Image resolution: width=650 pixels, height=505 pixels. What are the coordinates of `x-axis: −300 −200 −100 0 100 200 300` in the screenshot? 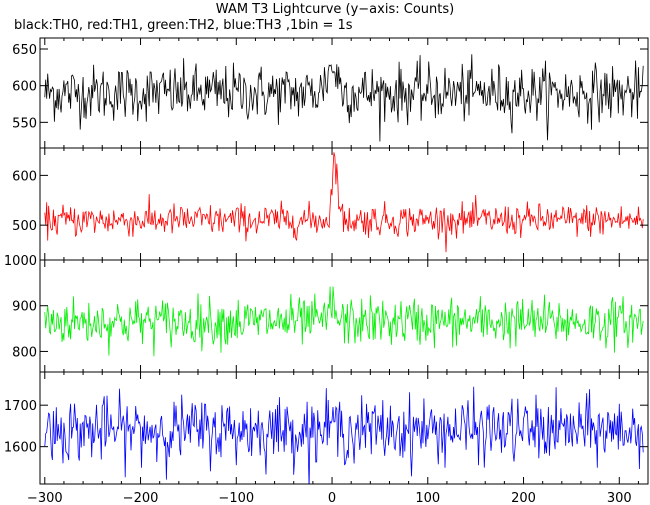 It's located at (329, 498).